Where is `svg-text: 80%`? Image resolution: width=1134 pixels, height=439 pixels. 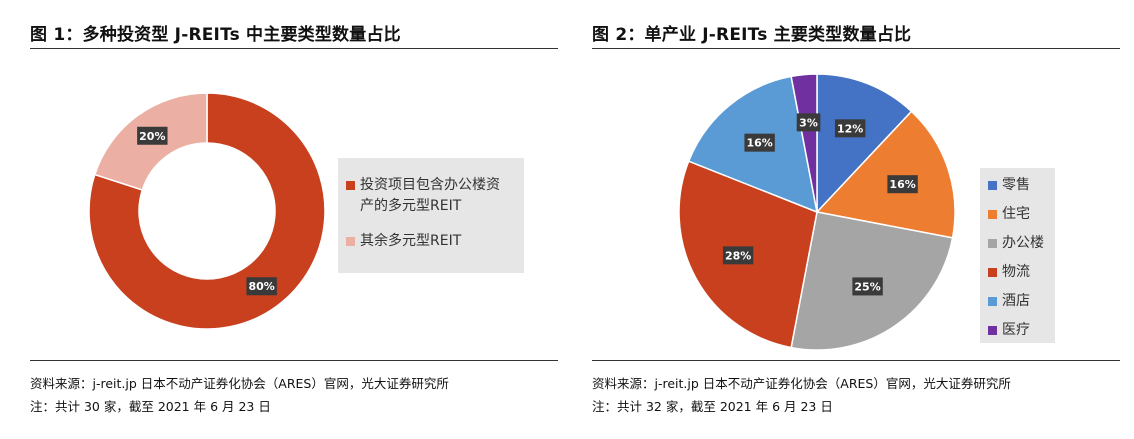
svg-text: 80% is located at coordinates (261, 286).